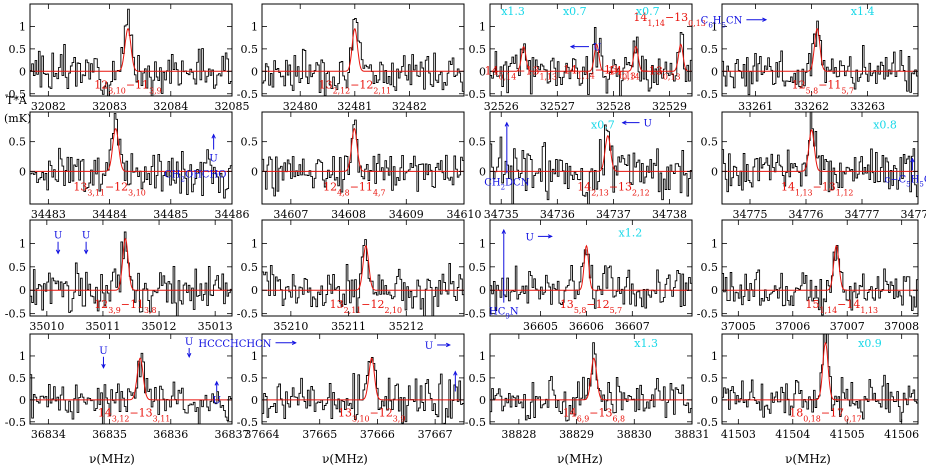 The height and width of the screenshot is (466, 926). I want to click on x-tick-label: 34610, so click(464, 214).